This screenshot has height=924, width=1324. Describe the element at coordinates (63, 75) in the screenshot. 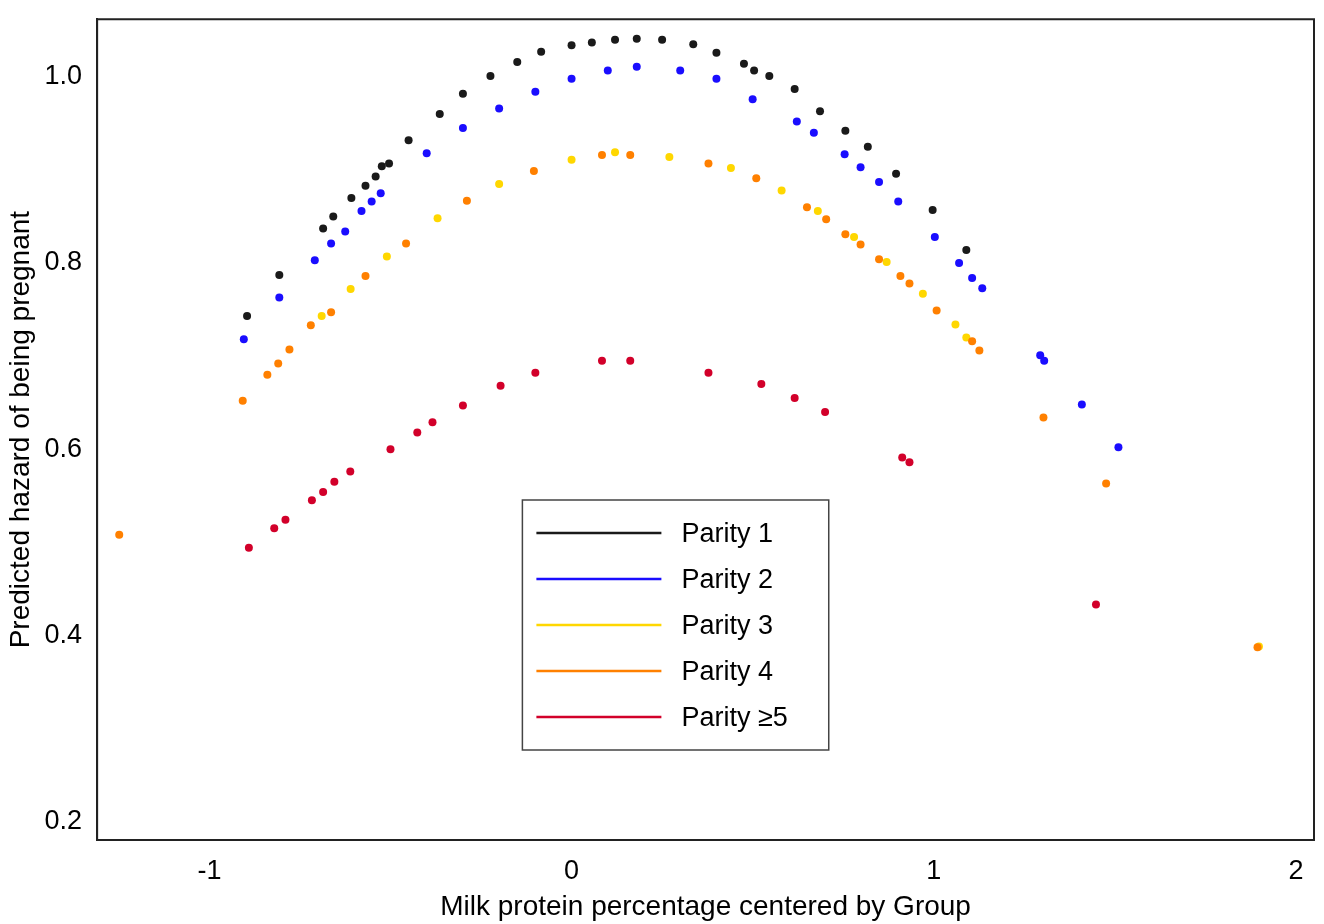

I see `y-tick-label: 1.0` at that location.